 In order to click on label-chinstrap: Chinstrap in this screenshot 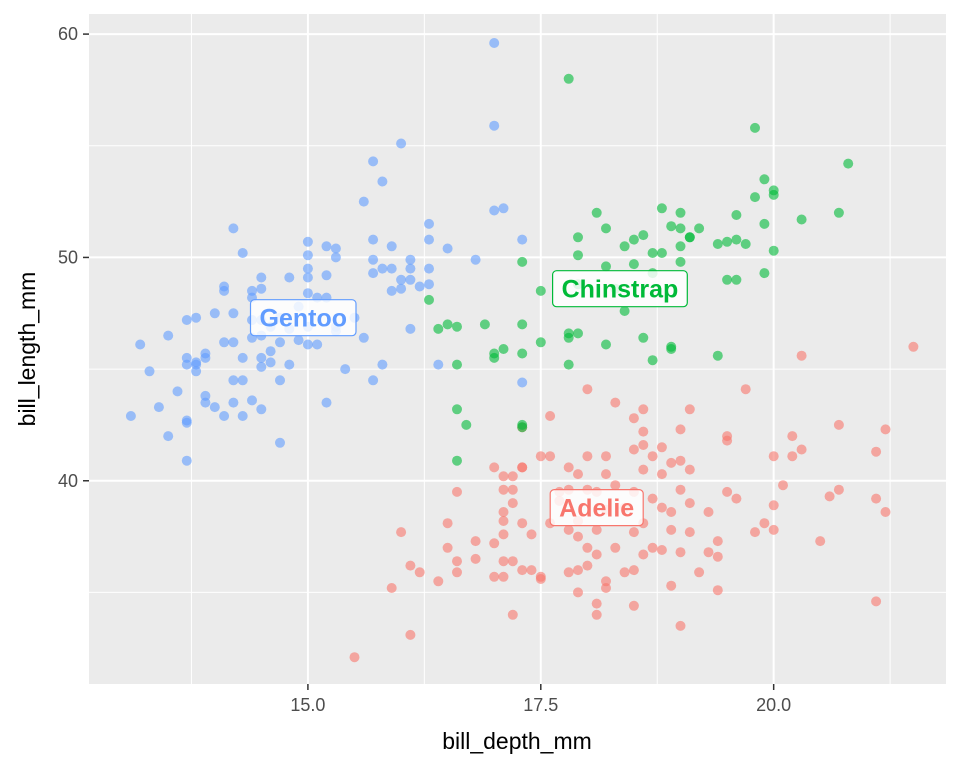, I will do `click(619, 289)`.